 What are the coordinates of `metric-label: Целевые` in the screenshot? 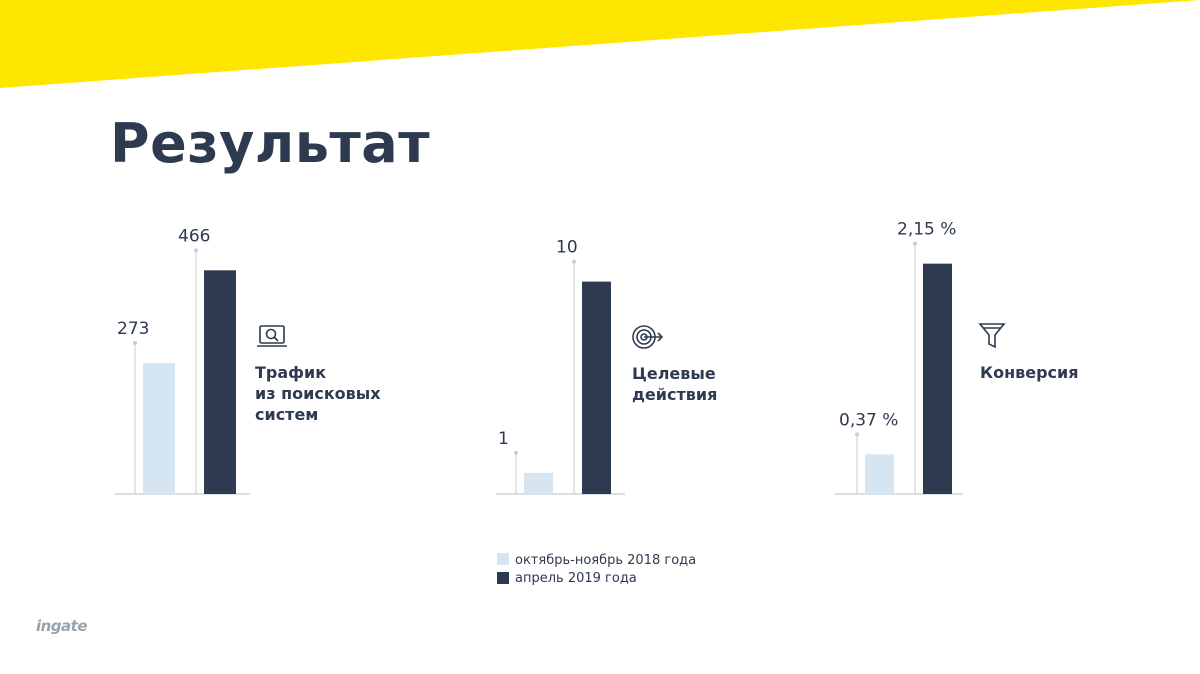 It's located at (674, 373).